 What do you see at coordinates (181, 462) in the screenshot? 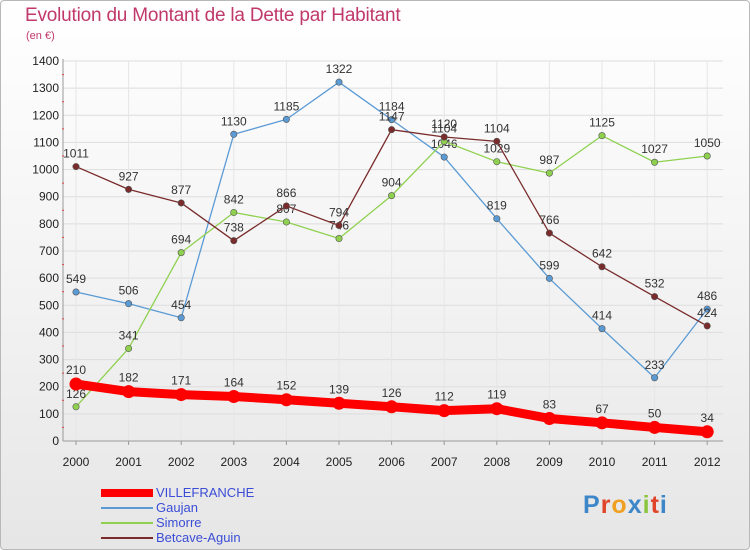
I see `x-tick-label: 2002` at bounding box center [181, 462].